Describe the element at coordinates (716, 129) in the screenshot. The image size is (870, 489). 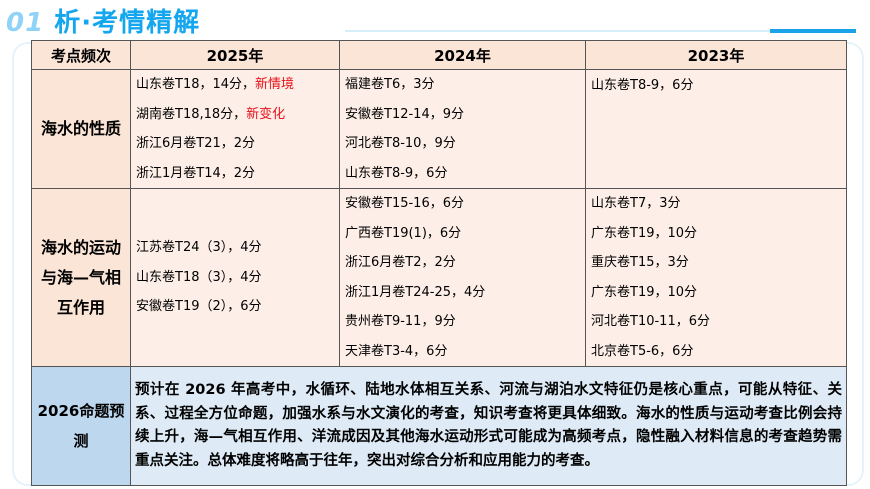
I see `cell-2023: 山东卷T8-9，6分` at that location.